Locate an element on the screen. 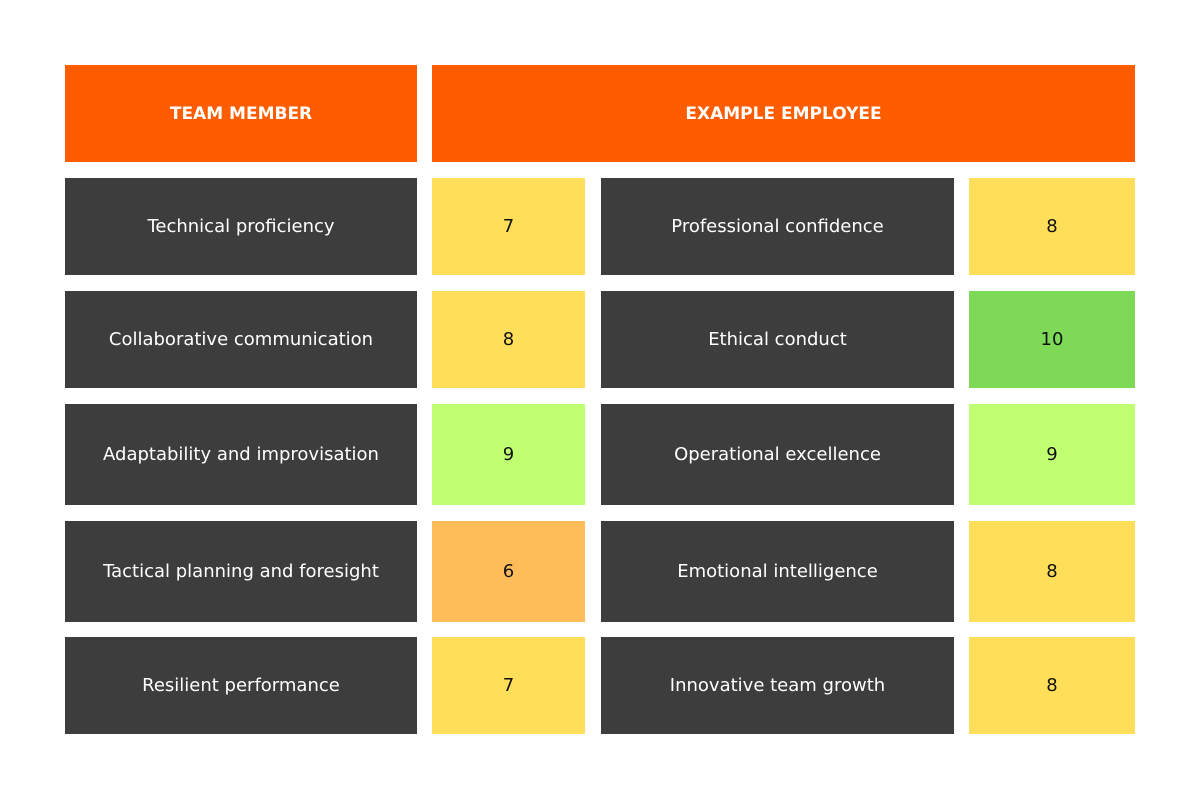 This screenshot has width=1200, height=800. criterion-label: Operational excellence is located at coordinates (777, 454).